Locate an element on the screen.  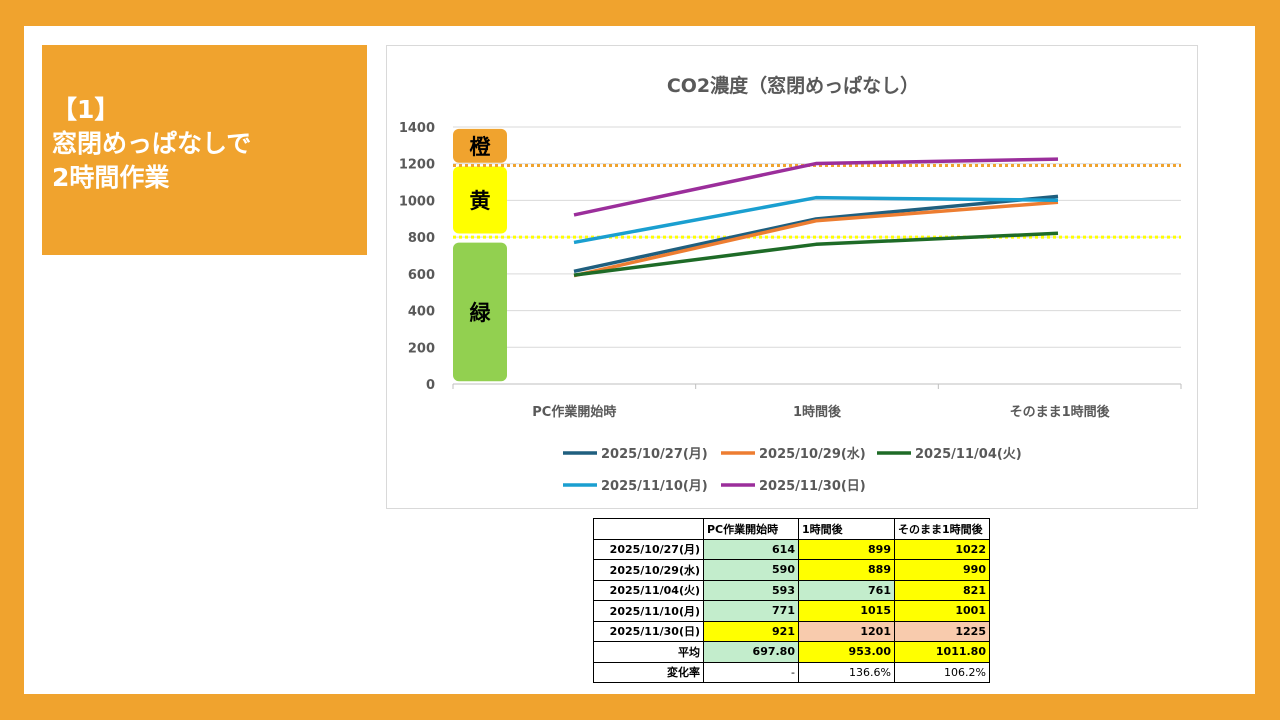
y-tick-label: 1400 is located at coordinates (417, 128).